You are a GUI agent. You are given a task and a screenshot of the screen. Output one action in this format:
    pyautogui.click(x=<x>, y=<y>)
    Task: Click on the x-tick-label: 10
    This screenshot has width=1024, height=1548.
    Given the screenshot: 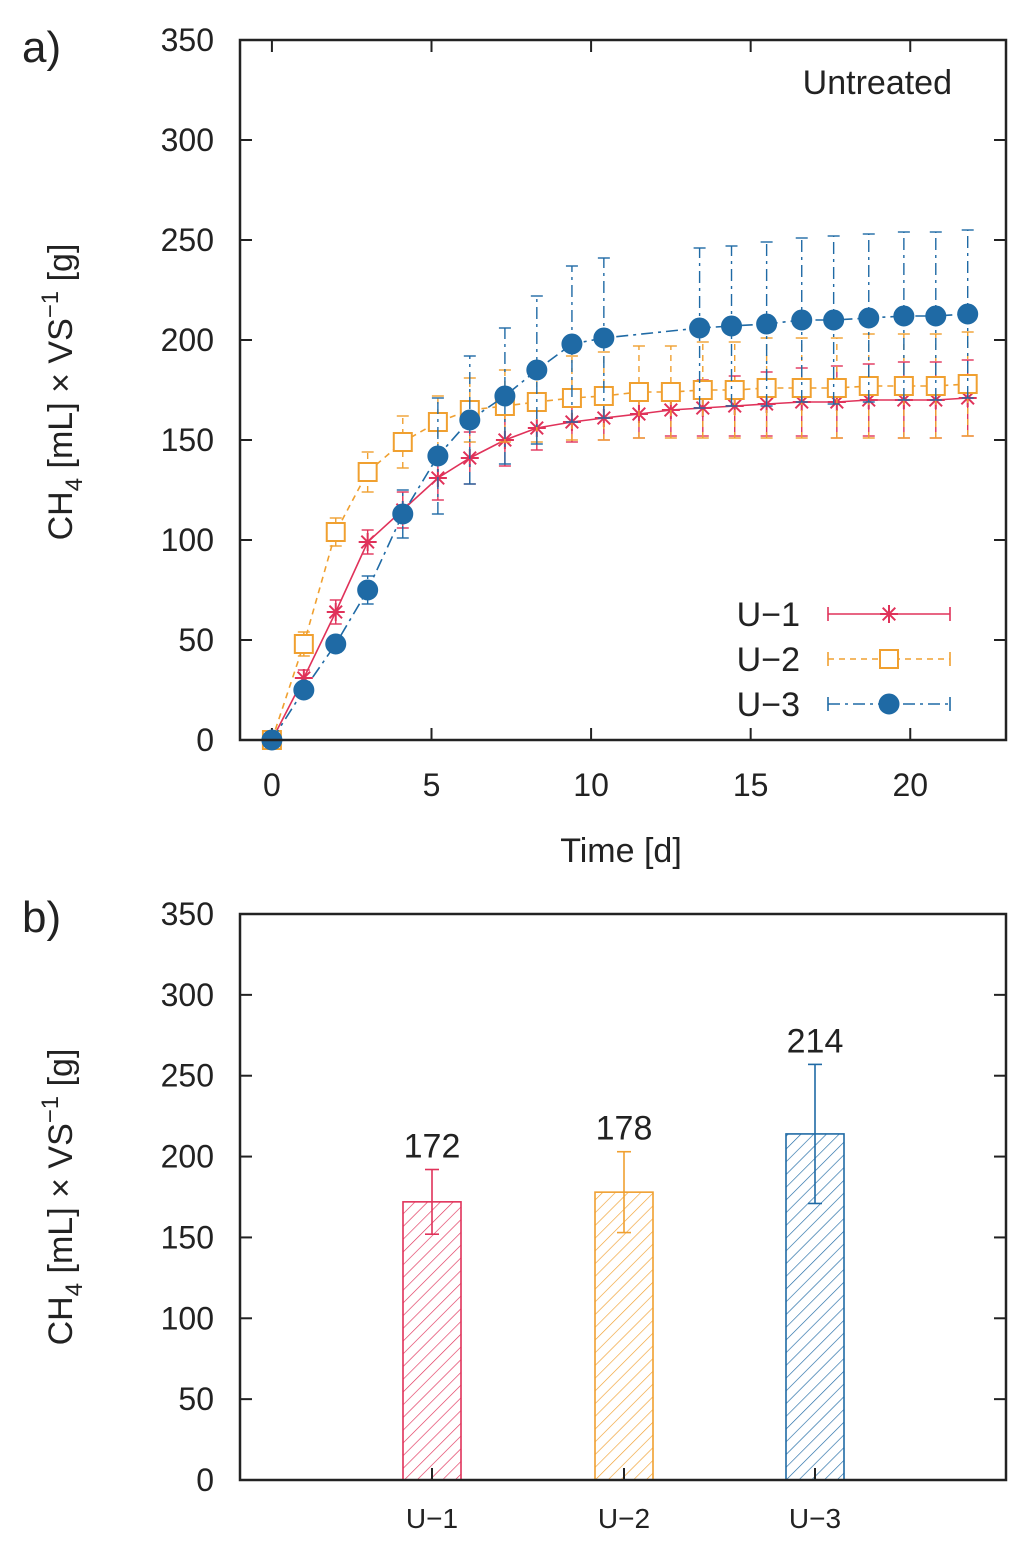 What is the action you would take?
    pyautogui.click(x=591, y=785)
    